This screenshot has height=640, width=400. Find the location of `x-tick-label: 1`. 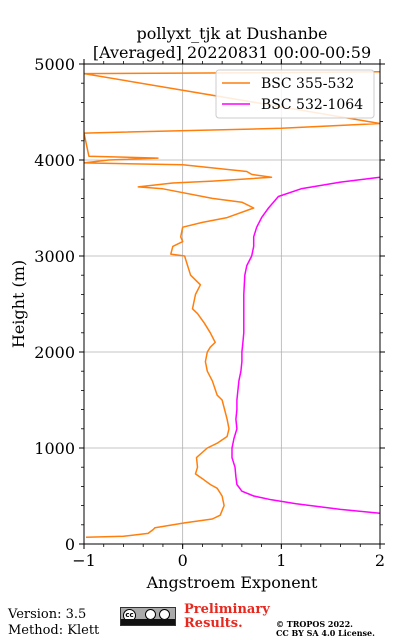

x-tick-label: 1 is located at coordinates (281, 560).